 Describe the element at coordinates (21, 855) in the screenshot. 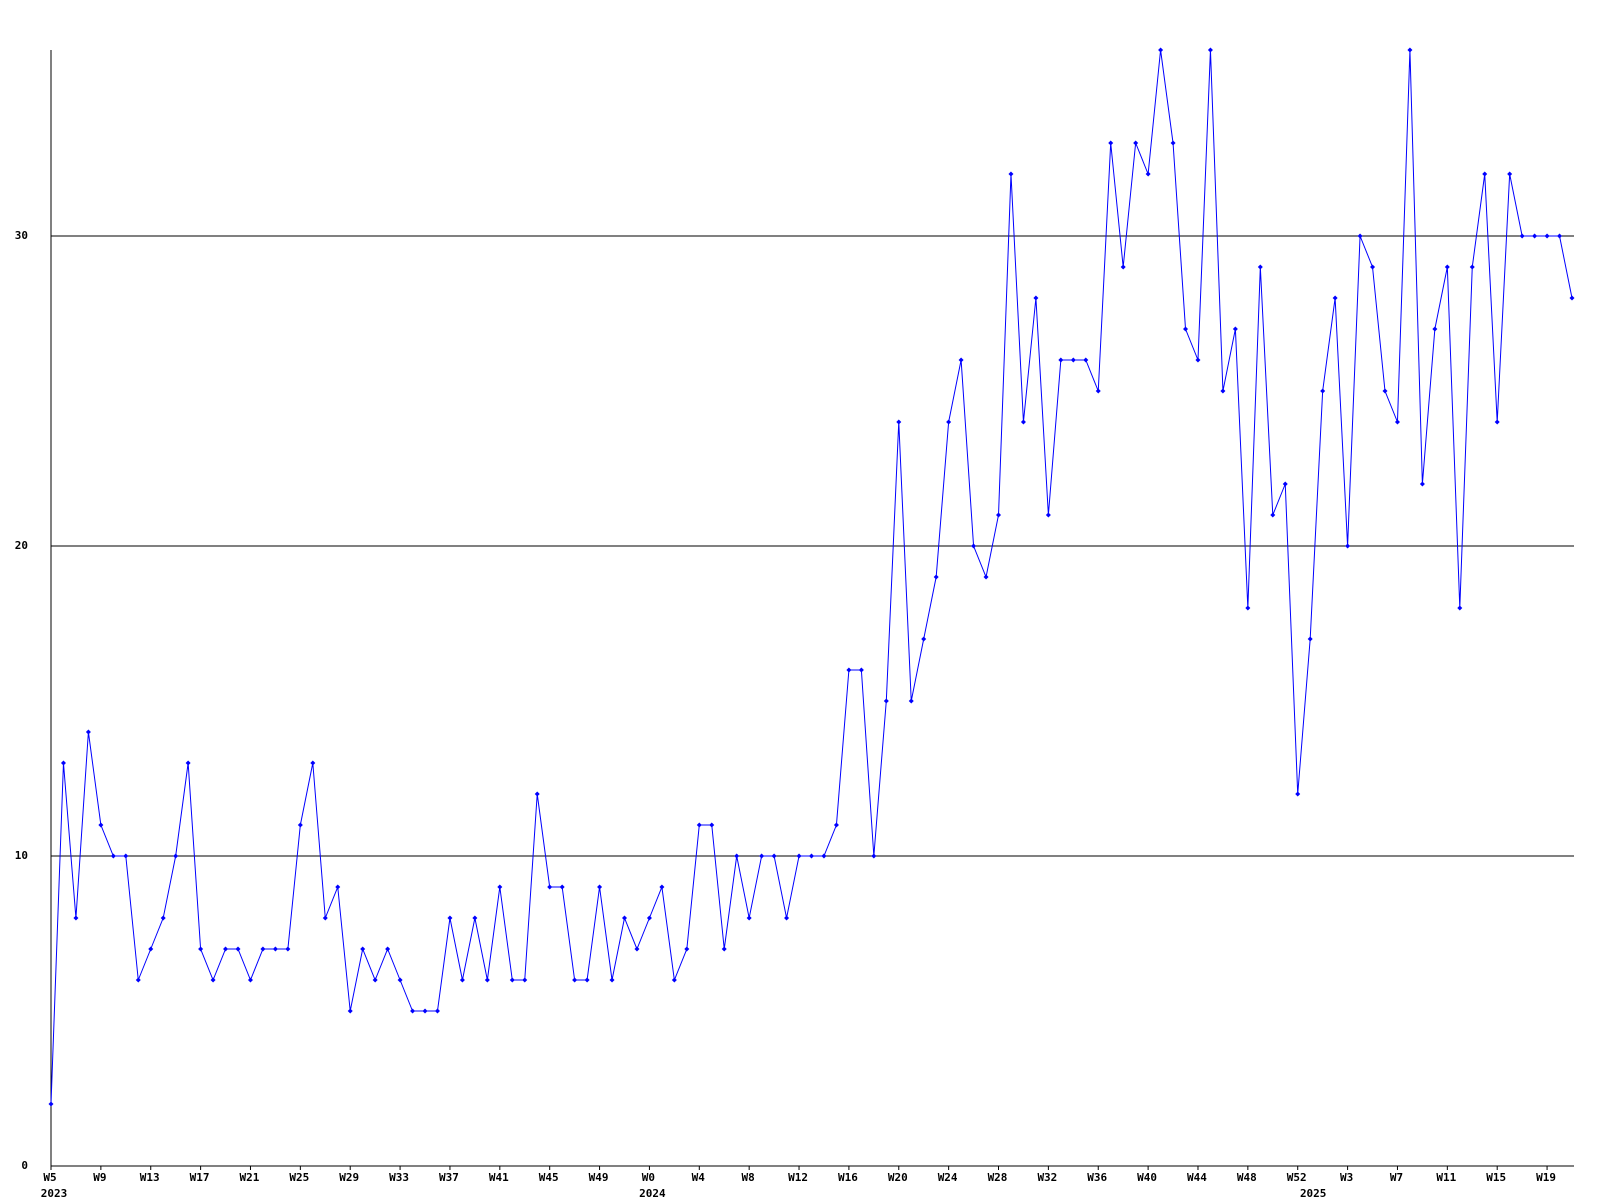

I see `y-tick-label: 10` at that location.